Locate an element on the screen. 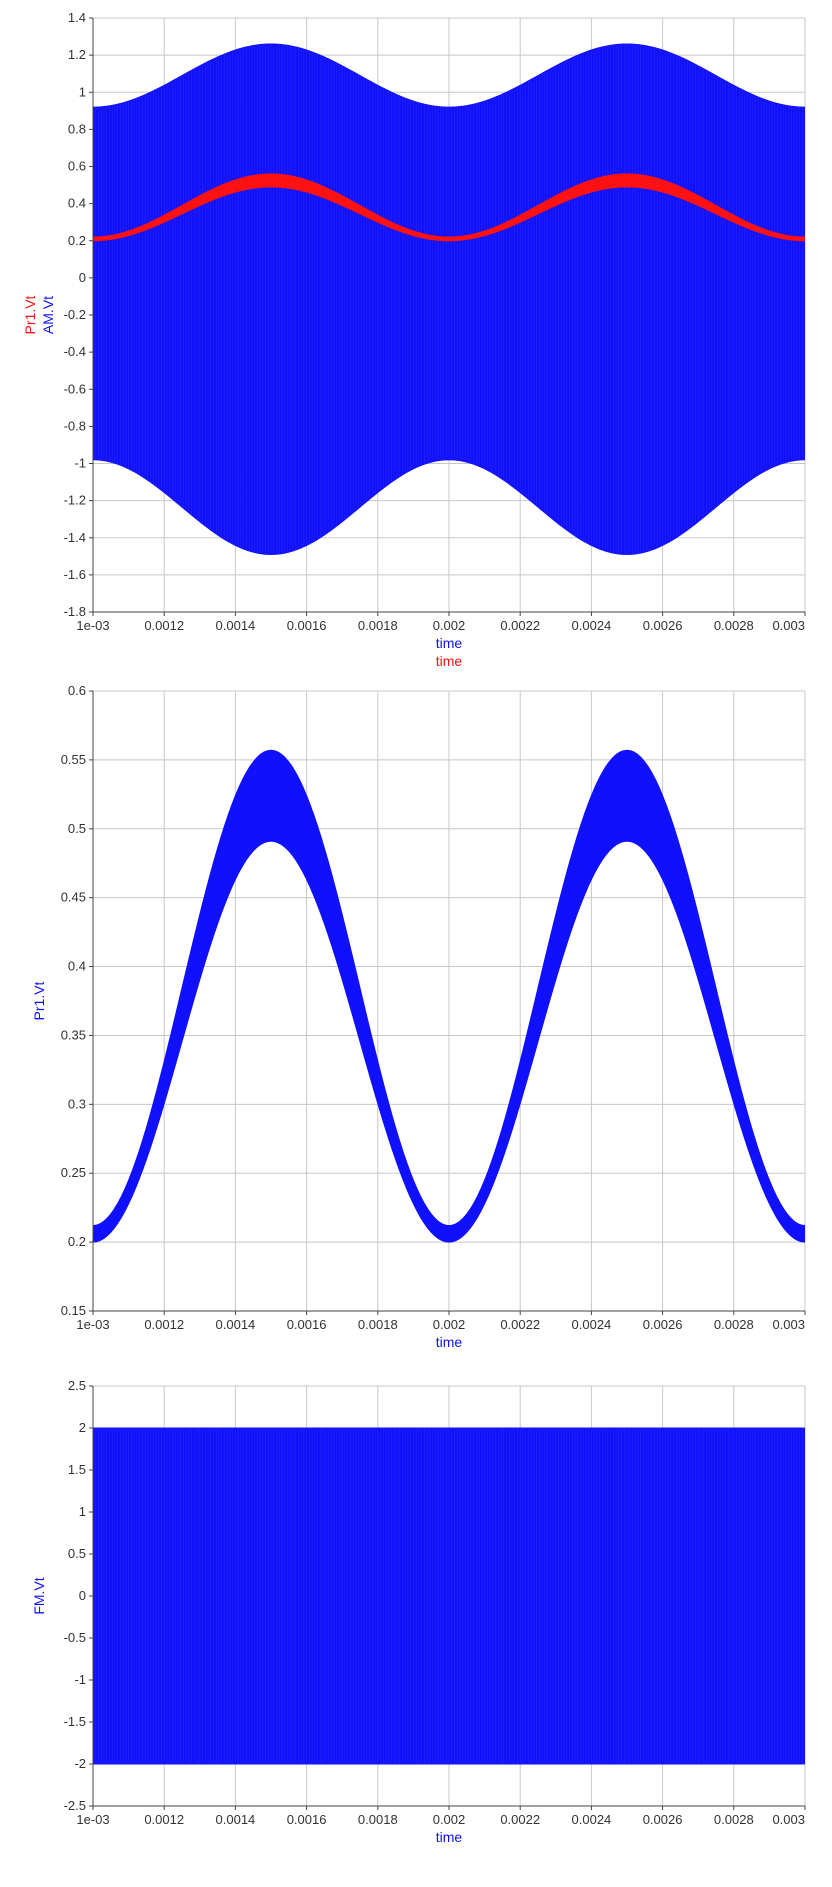 This screenshot has width=832, height=1887. y-tick-label: -1.2 is located at coordinates (75, 500).